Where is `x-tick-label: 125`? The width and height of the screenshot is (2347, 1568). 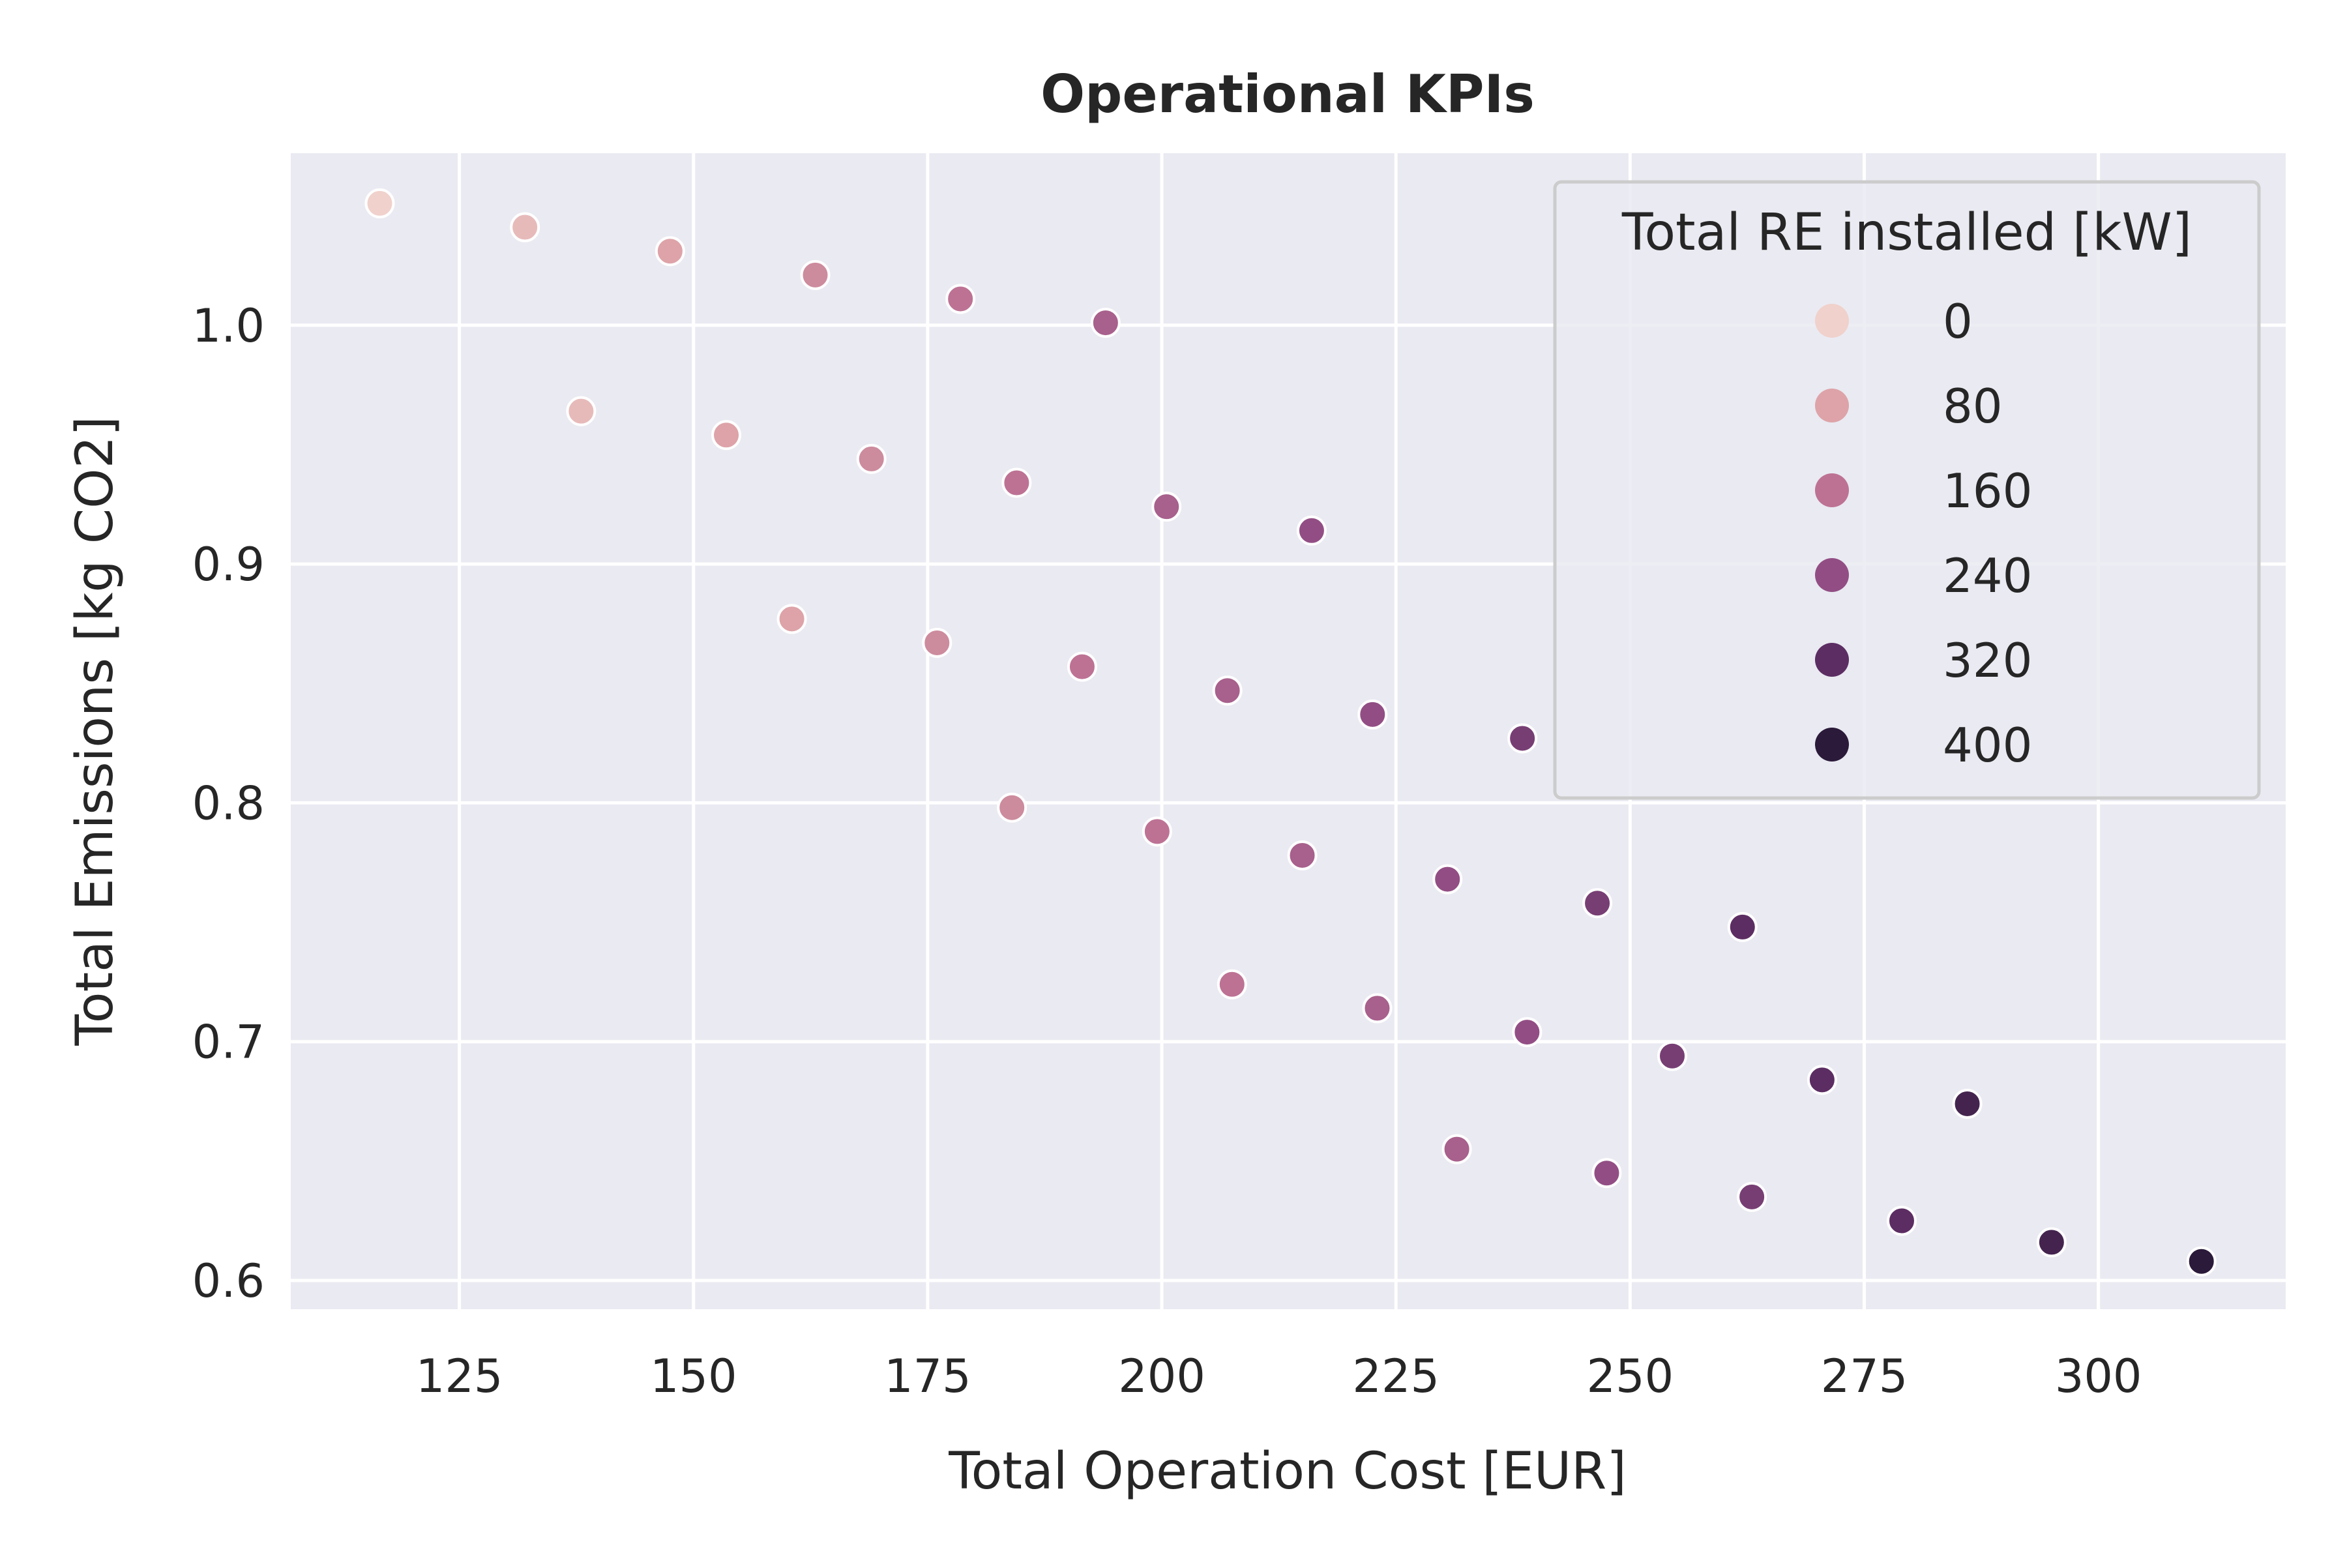
x-tick-label: 125 is located at coordinates (459, 1376).